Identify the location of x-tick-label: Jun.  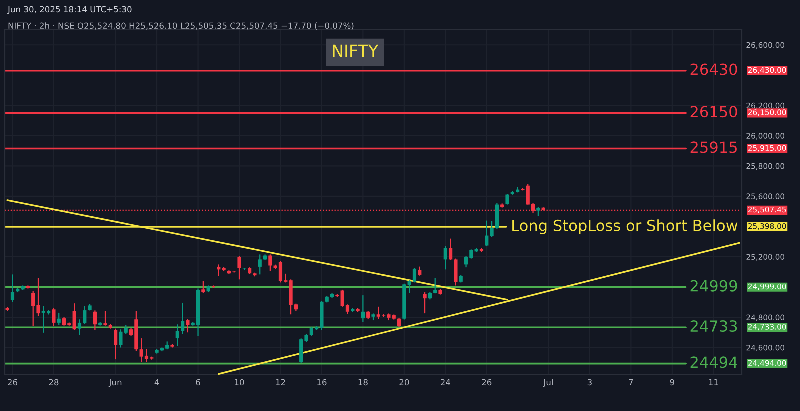
(115, 383).